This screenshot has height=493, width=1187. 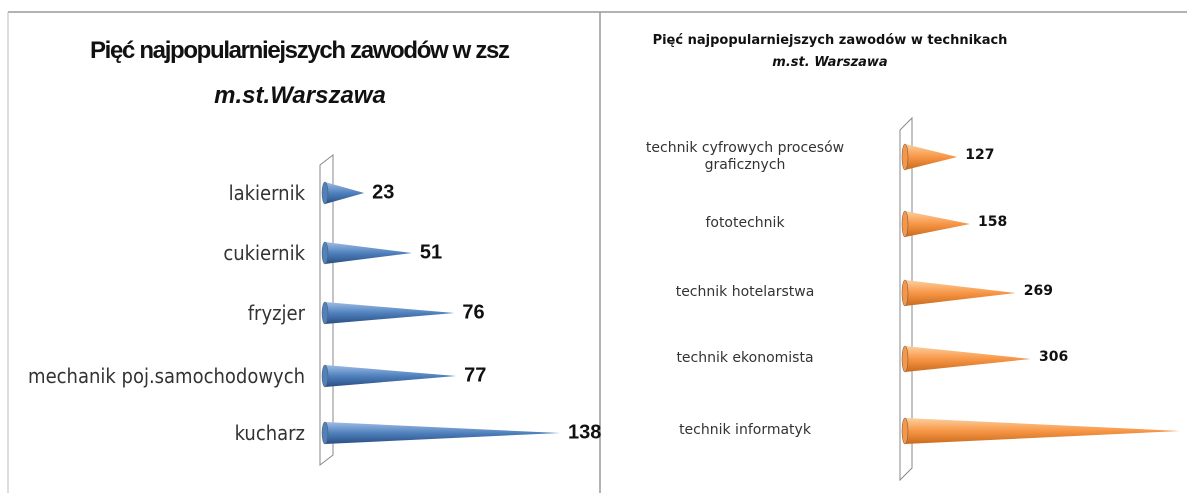 What do you see at coordinates (383, 192) in the screenshot?
I see `value-label: 23` at bounding box center [383, 192].